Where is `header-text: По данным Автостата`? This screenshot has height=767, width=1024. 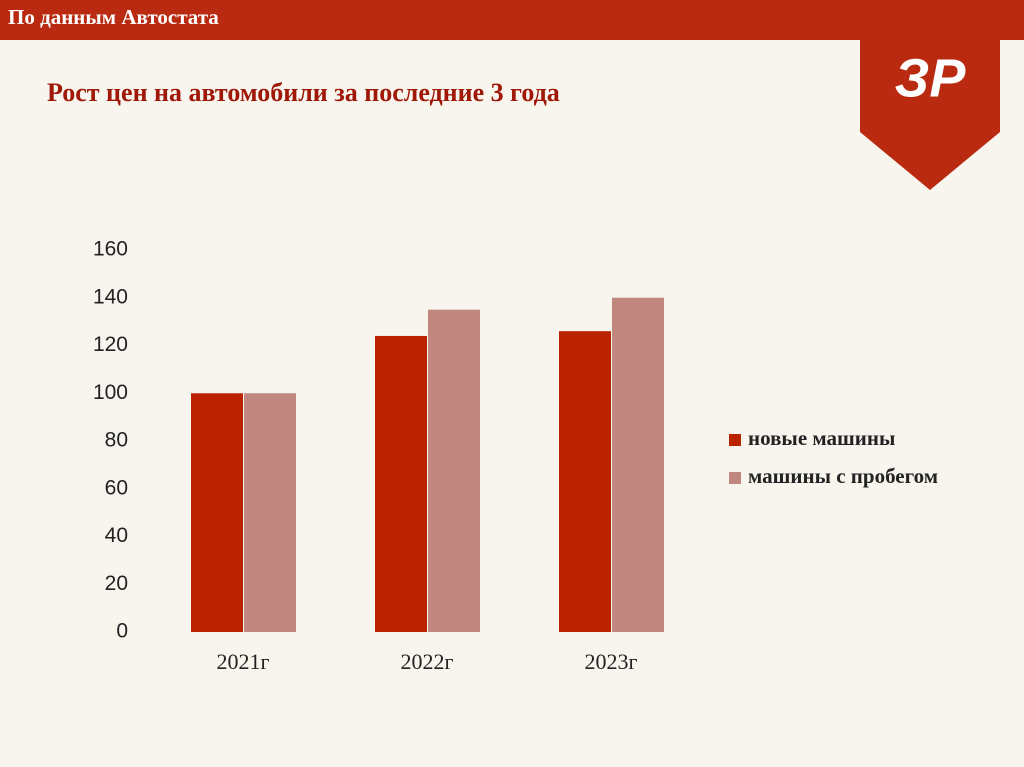
header-text: По данным Автостата is located at coordinates (113, 17).